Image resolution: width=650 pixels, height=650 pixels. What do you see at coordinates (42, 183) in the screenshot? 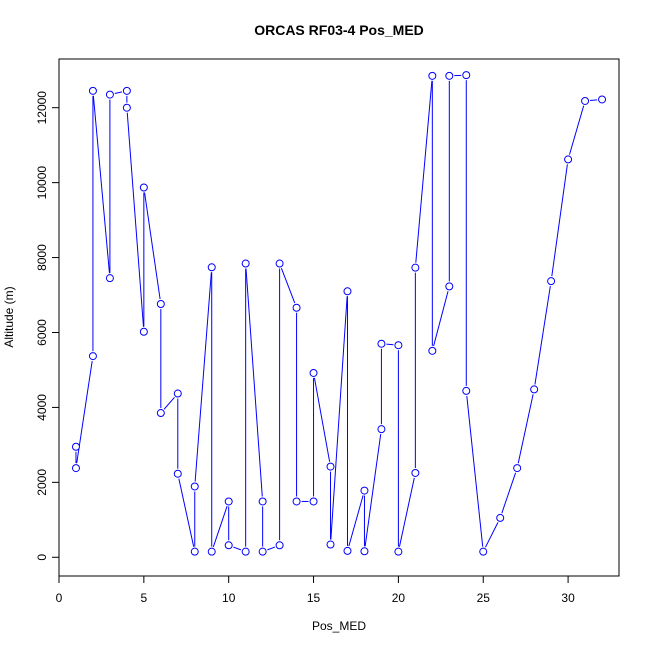
I see `y-tick-label: 10000` at bounding box center [42, 183].